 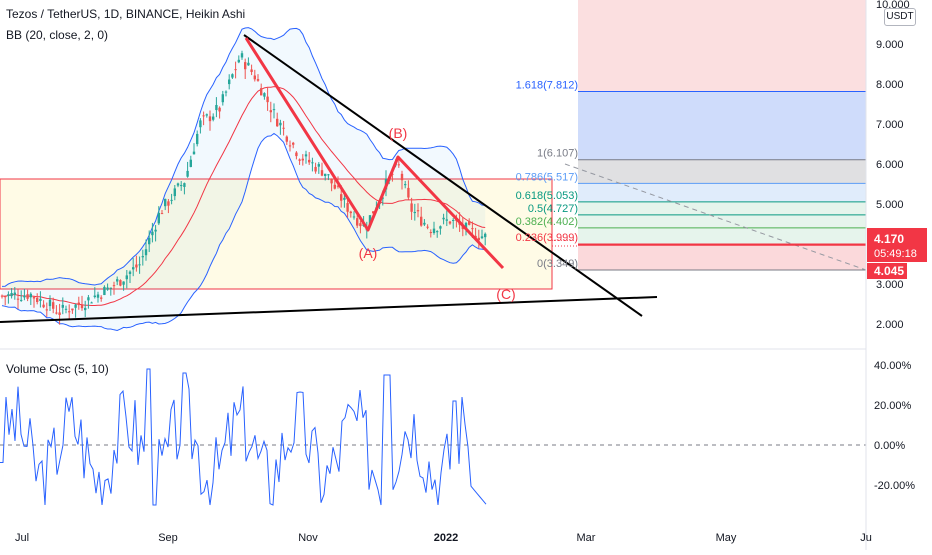 What do you see at coordinates (726, 538) in the screenshot?
I see `time-tick-label: May` at bounding box center [726, 538].